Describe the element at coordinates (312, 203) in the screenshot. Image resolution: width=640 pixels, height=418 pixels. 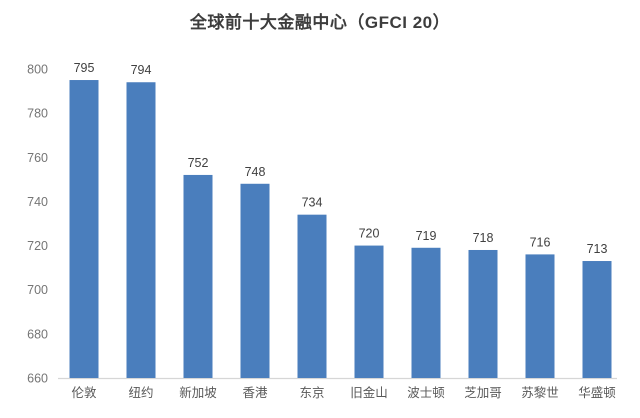
I see `bar-value-label: 734` at that location.